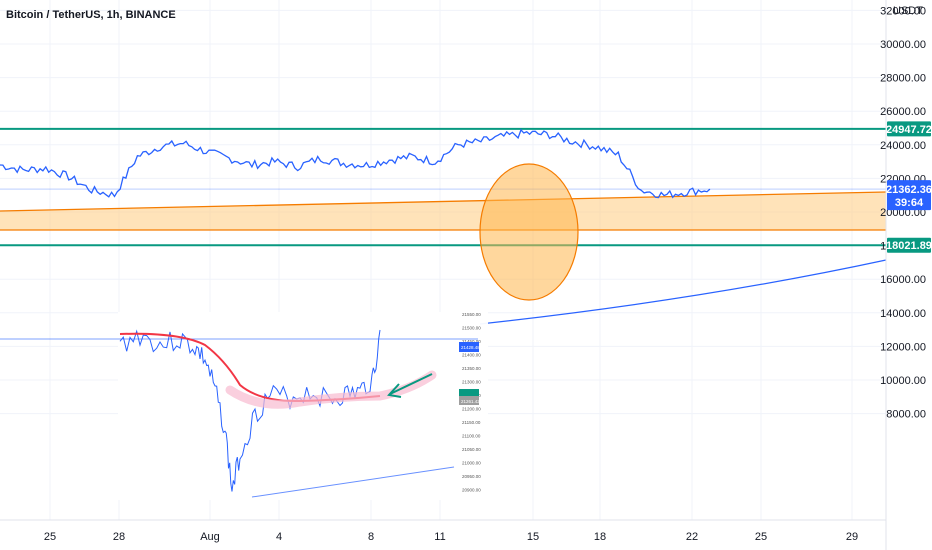 Image resolution: width=932 pixels, height=550 pixels. What do you see at coordinates (529, 232) in the screenshot?
I see `highlight-ellipse` at bounding box center [529, 232].